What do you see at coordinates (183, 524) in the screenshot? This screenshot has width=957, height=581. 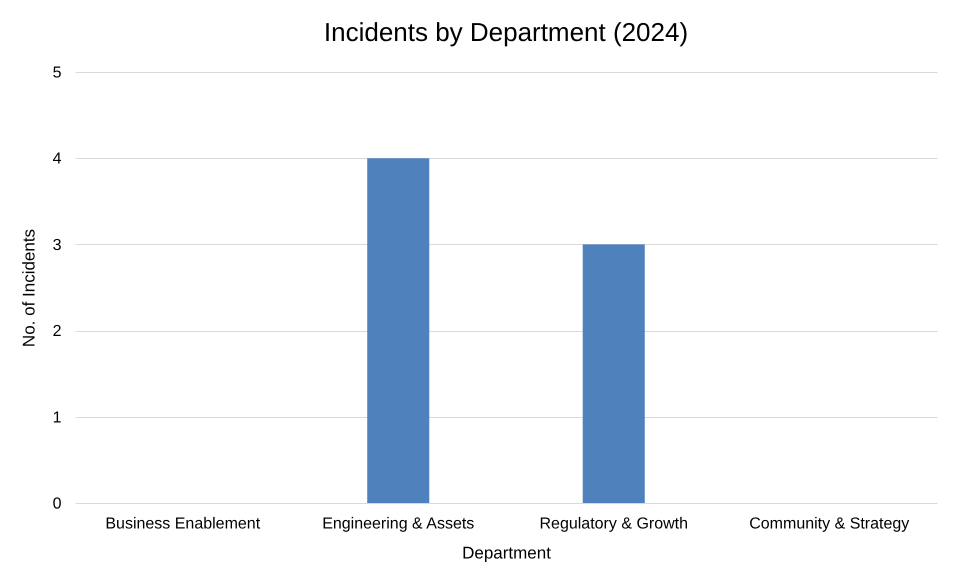 I see `x-tick-label: Business Enablement` at bounding box center [183, 524].